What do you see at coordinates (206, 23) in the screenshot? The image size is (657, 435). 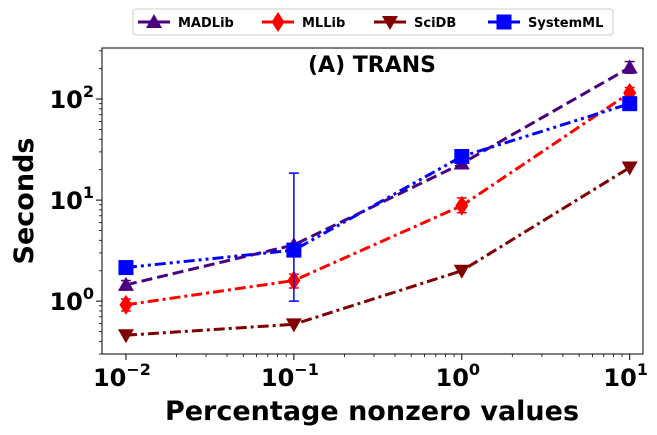 I see `legend-label: MADLib` at bounding box center [206, 23].